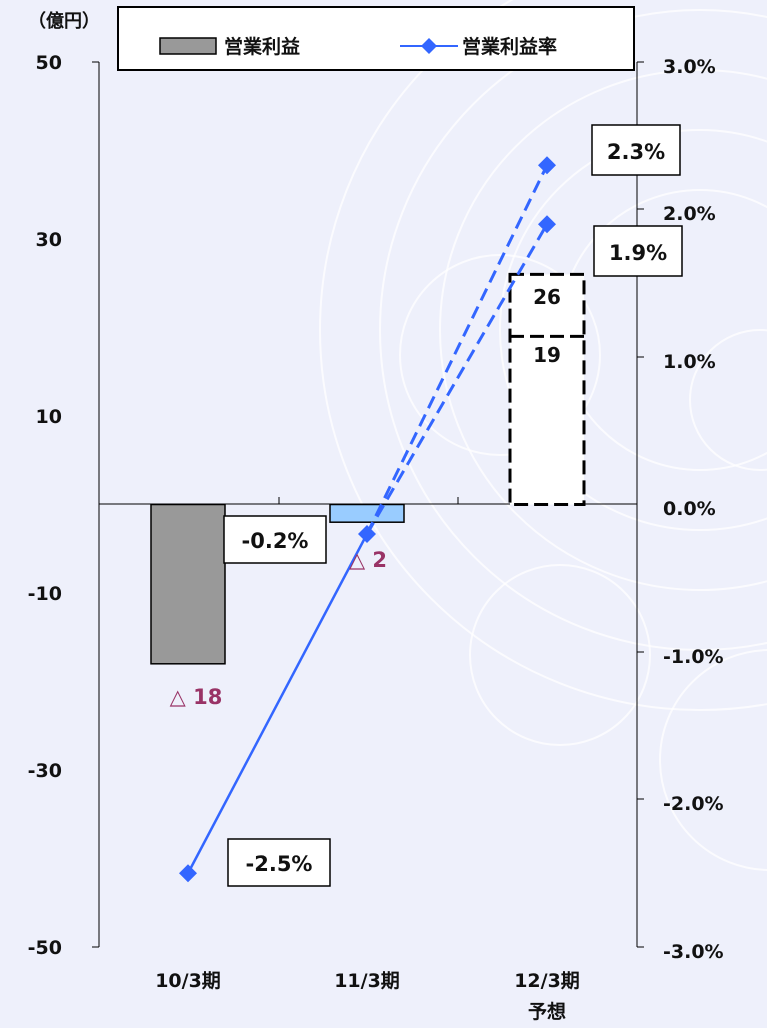 This screenshot has width=767, height=1028. Describe the element at coordinates (49, 63) in the screenshot. I see `left-tick: 50` at that location.